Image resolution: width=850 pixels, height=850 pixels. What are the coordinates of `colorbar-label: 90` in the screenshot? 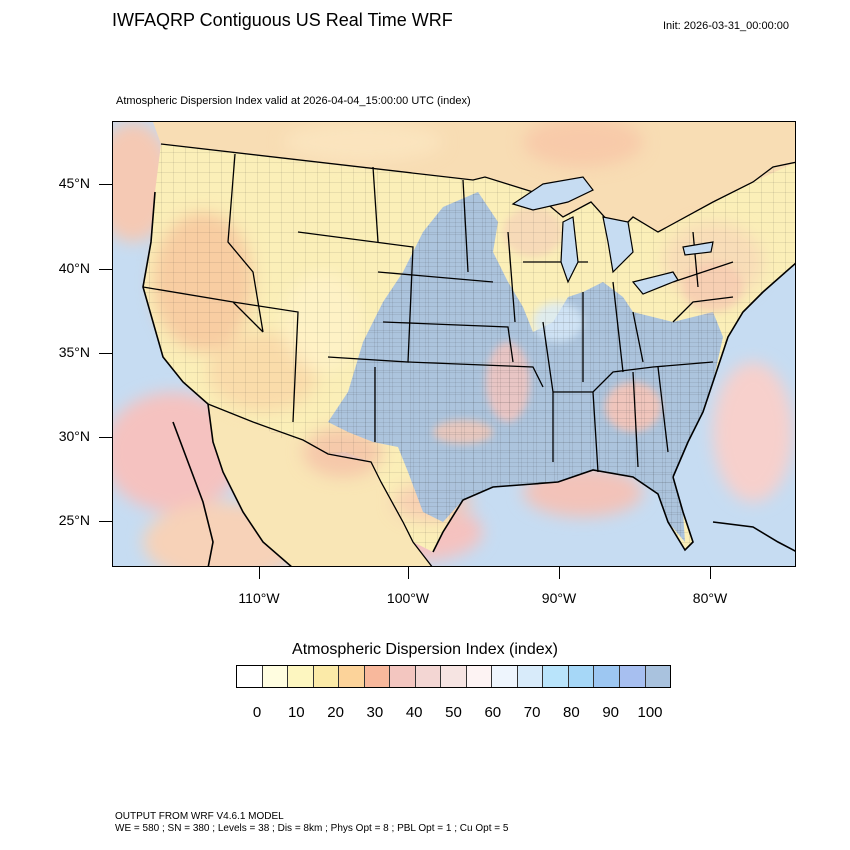 It's located at (611, 712).